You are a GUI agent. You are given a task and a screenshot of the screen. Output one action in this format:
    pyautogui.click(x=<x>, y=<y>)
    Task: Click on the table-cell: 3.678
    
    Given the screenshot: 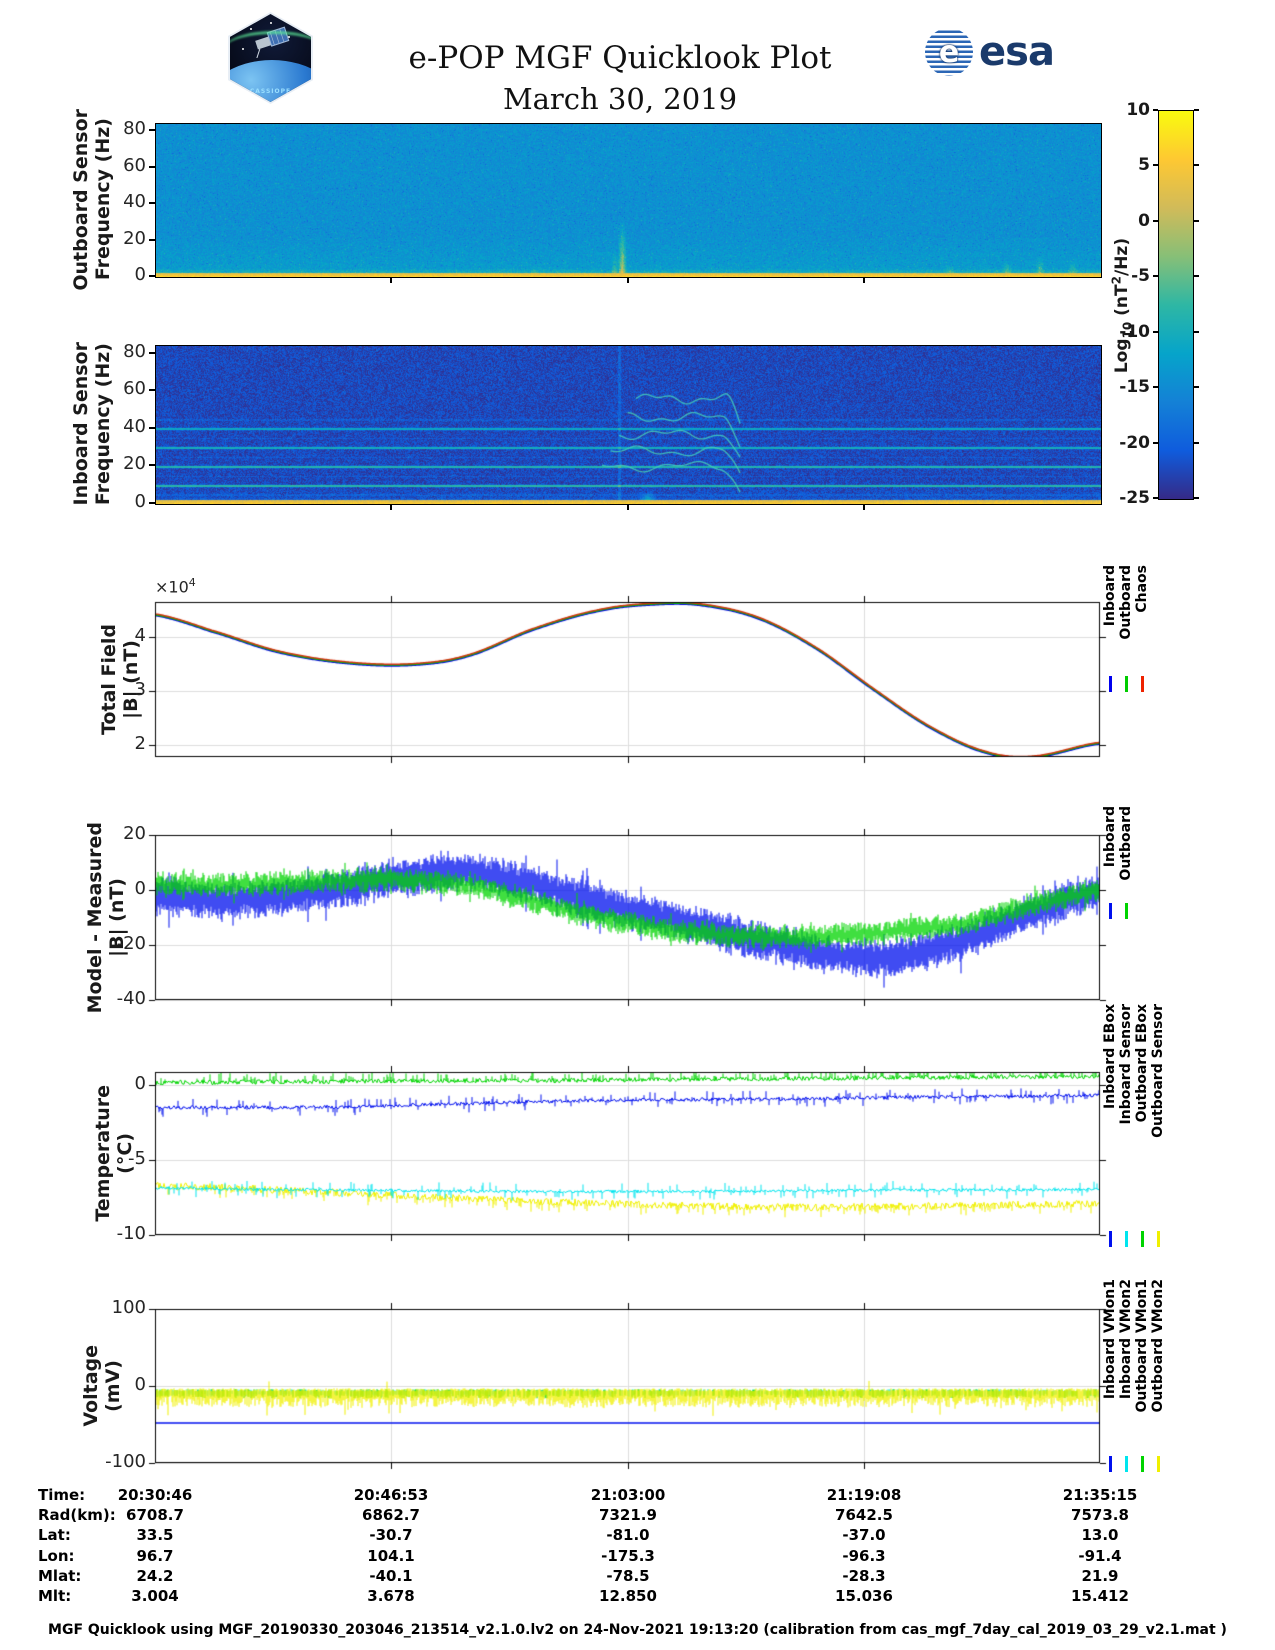 What is the action you would take?
    pyautogui.click(x=391, y=1596)
    